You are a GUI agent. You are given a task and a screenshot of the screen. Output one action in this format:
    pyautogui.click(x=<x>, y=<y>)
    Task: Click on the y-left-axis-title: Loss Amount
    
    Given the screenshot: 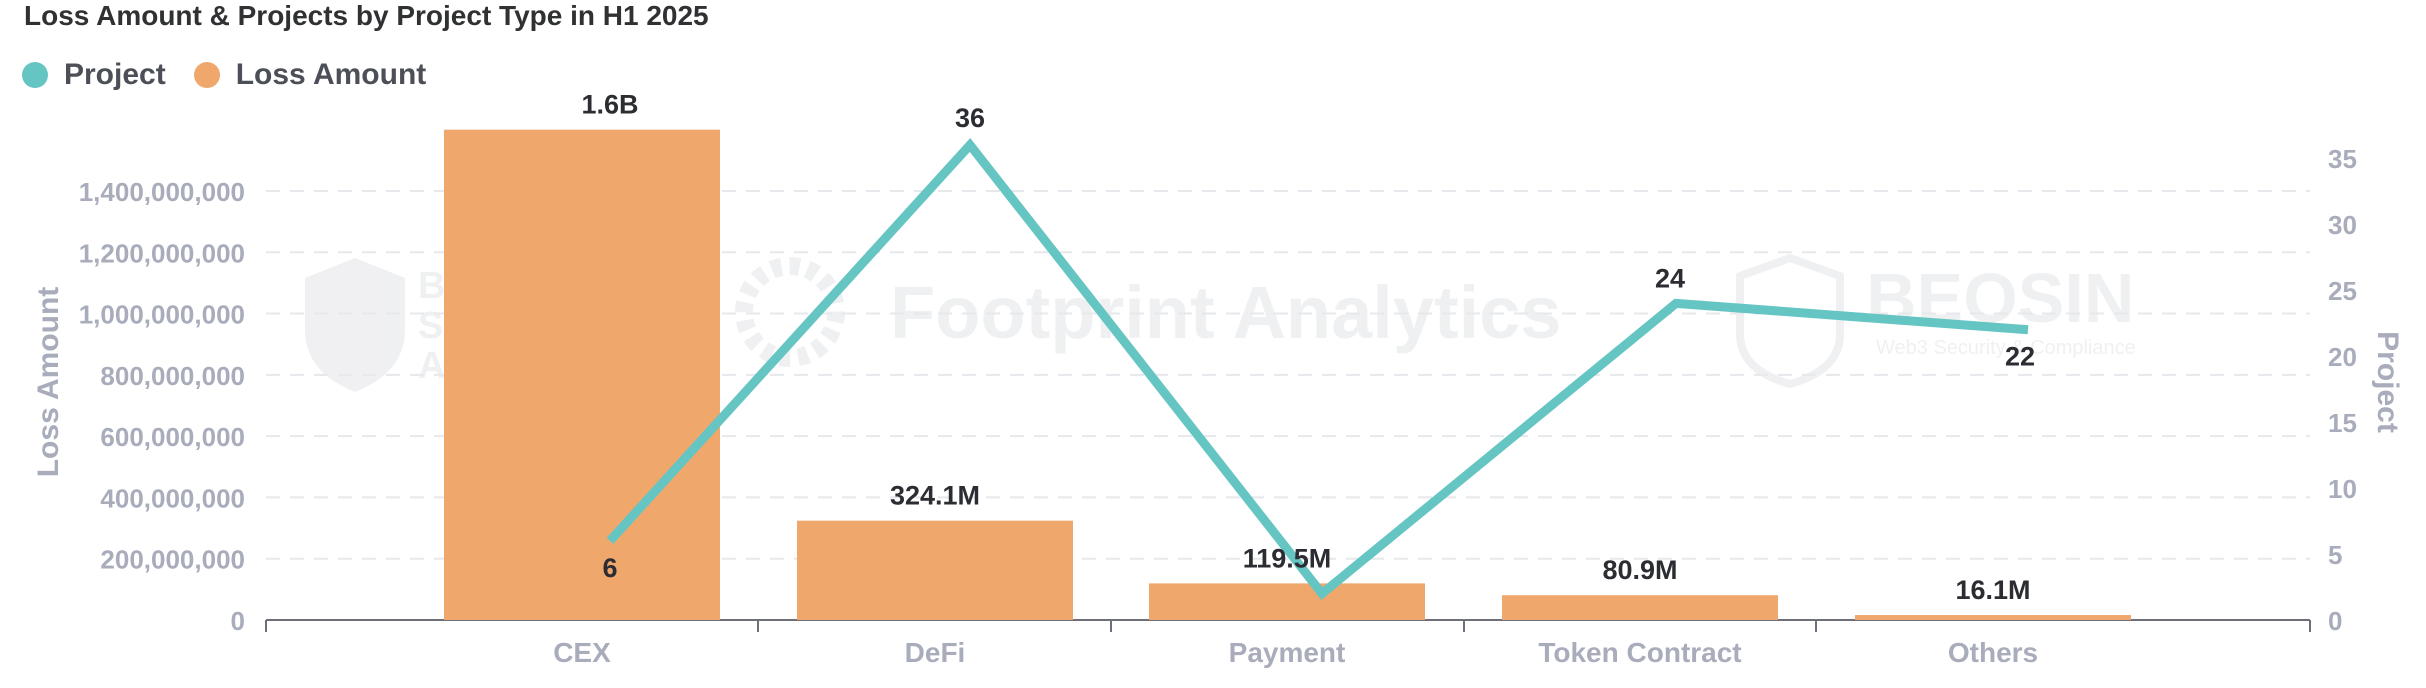 What is the action you would take?
    pyautogui.click(x=48, y=382)
    